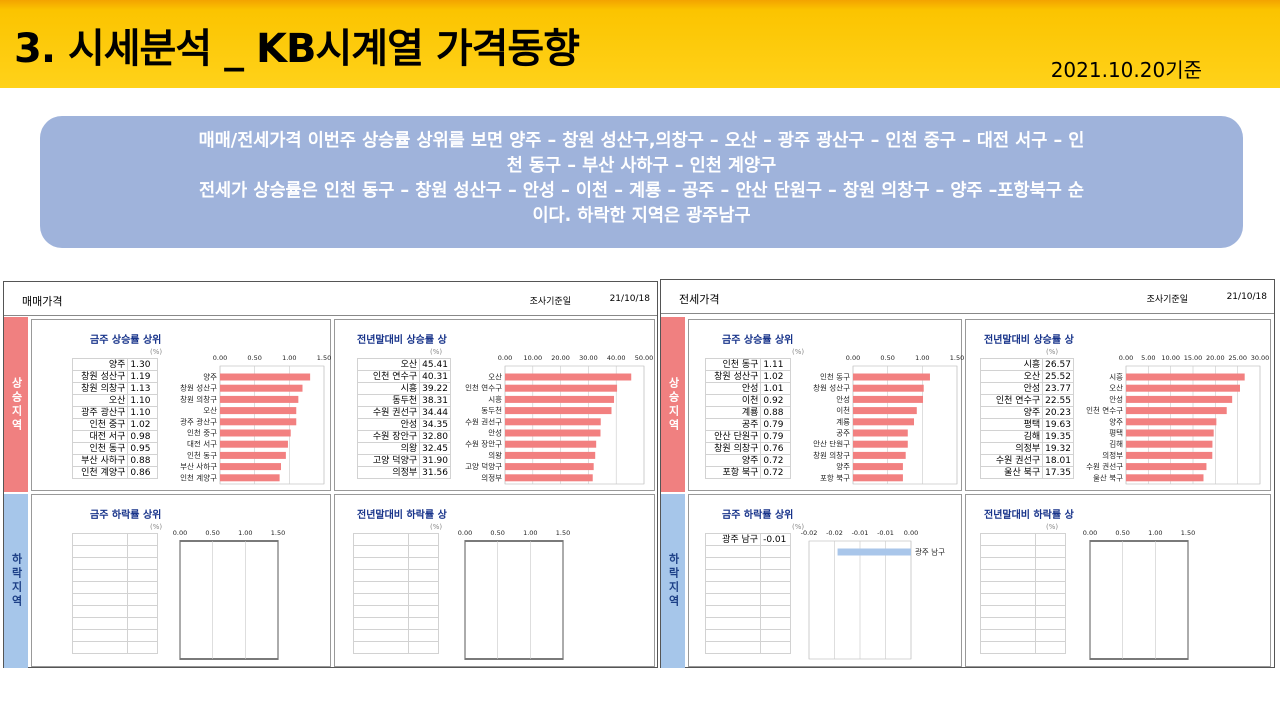 This screenshot has width=1280, height=720. What do you see at coordinates (747, 376) in the screenshot?
I see `table-row: 창원 성산구 1.02` at bounding box center [747, 376].